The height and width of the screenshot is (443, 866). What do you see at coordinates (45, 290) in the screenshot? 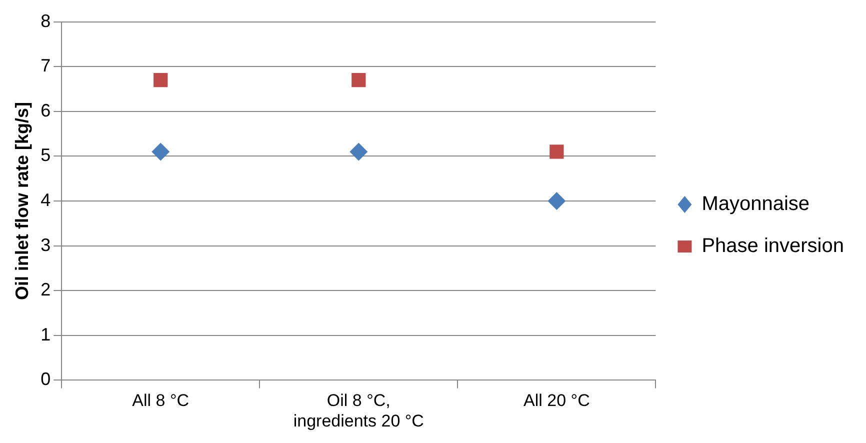
I see `y-tick-label: 2` at bounding box center [45, 290].